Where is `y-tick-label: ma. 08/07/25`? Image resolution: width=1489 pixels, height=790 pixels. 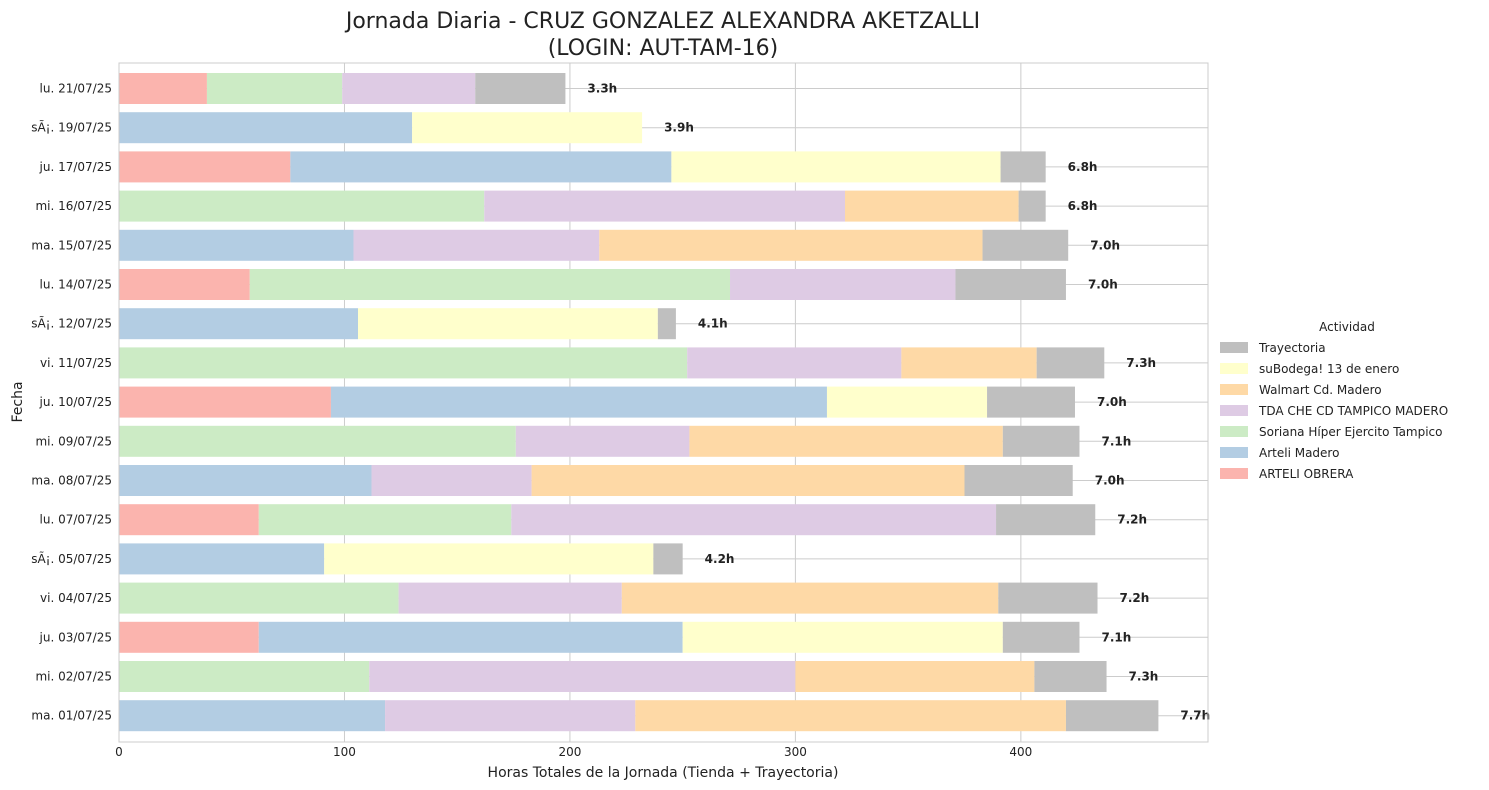
y-tick-label: ma. 08/07/25 is located at coordinates (71, 481).